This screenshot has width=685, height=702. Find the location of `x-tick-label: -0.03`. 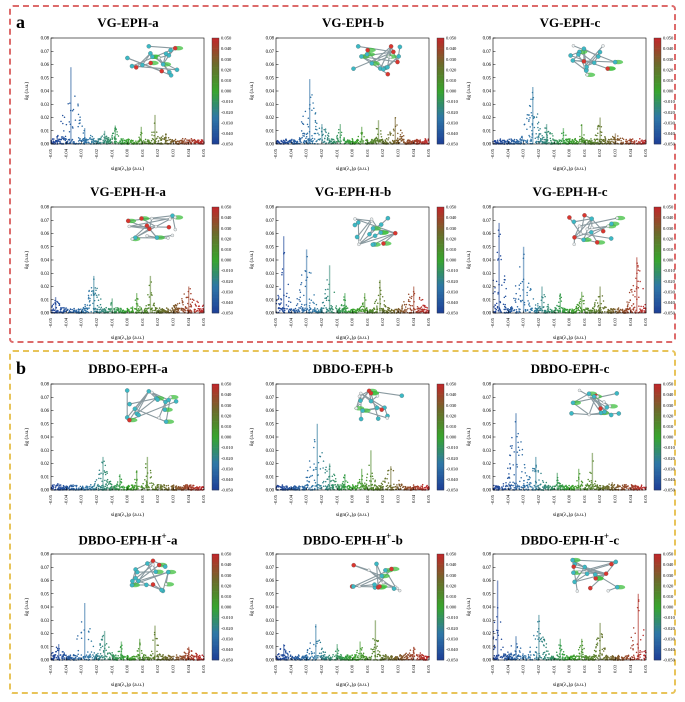

x-tick-label: -0.03 is located at coordinates (523, 153).